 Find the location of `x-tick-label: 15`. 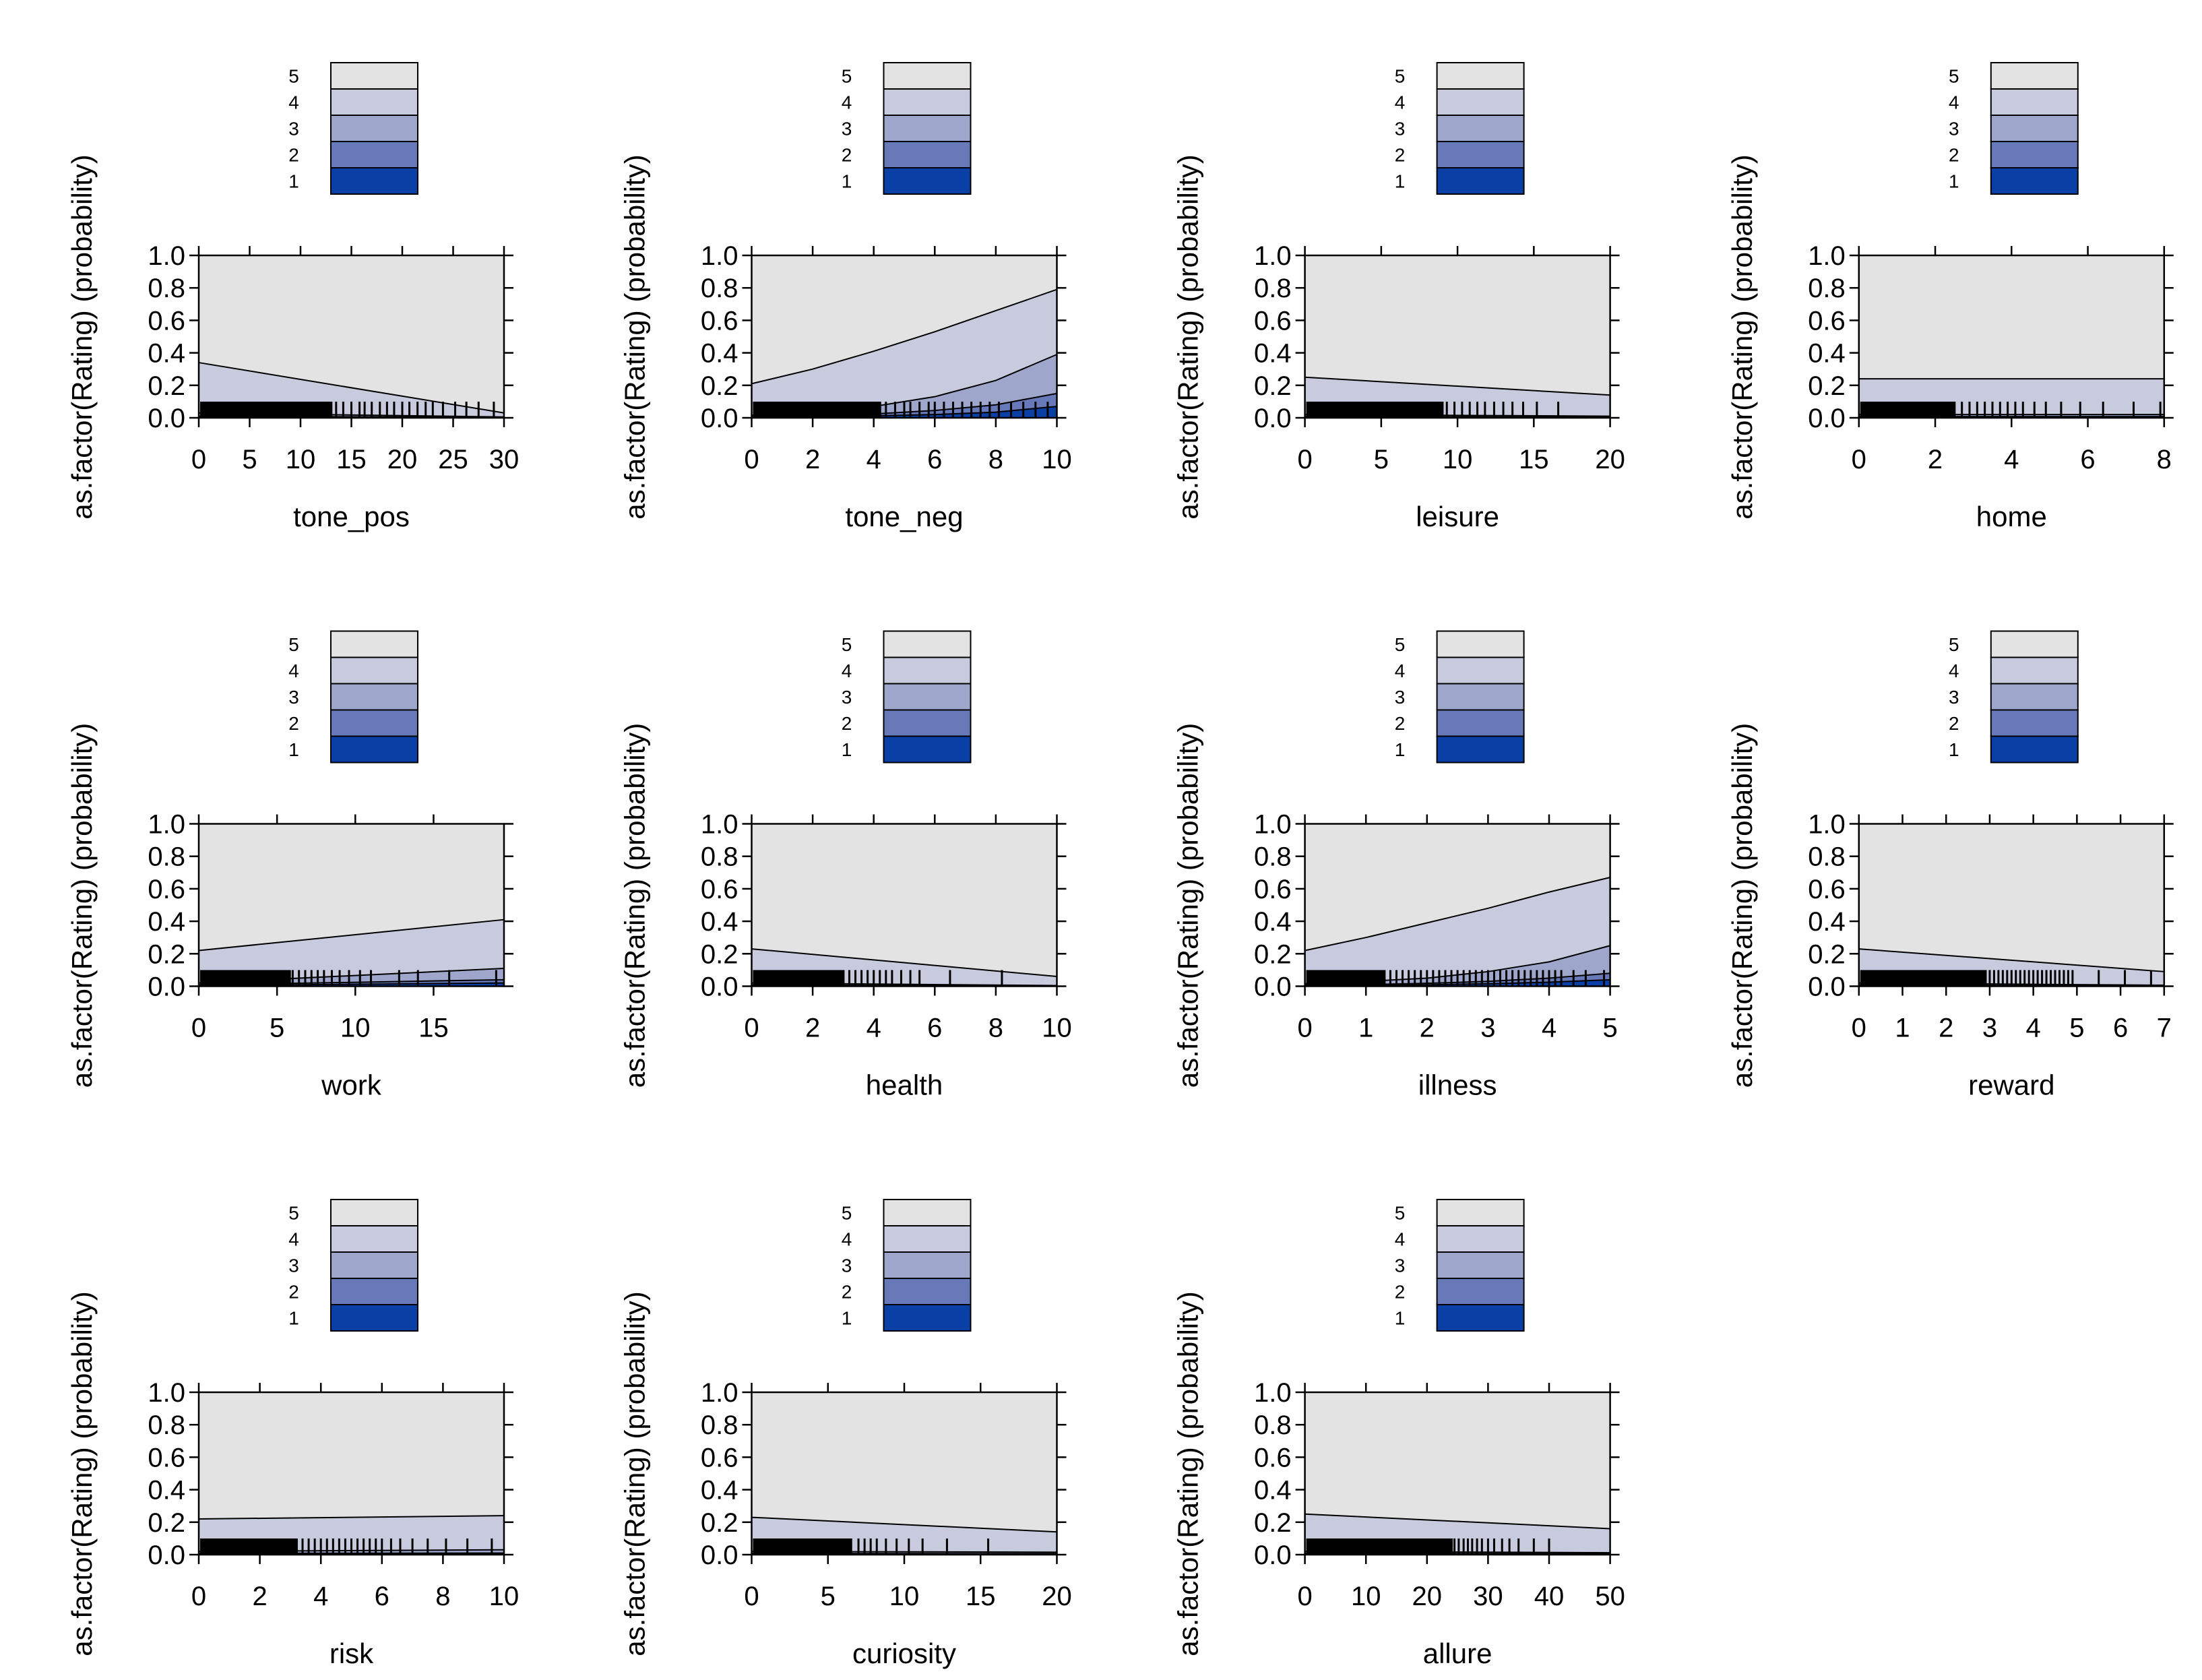

x-tick-label: 15 is located at coordinates (433, 1028).